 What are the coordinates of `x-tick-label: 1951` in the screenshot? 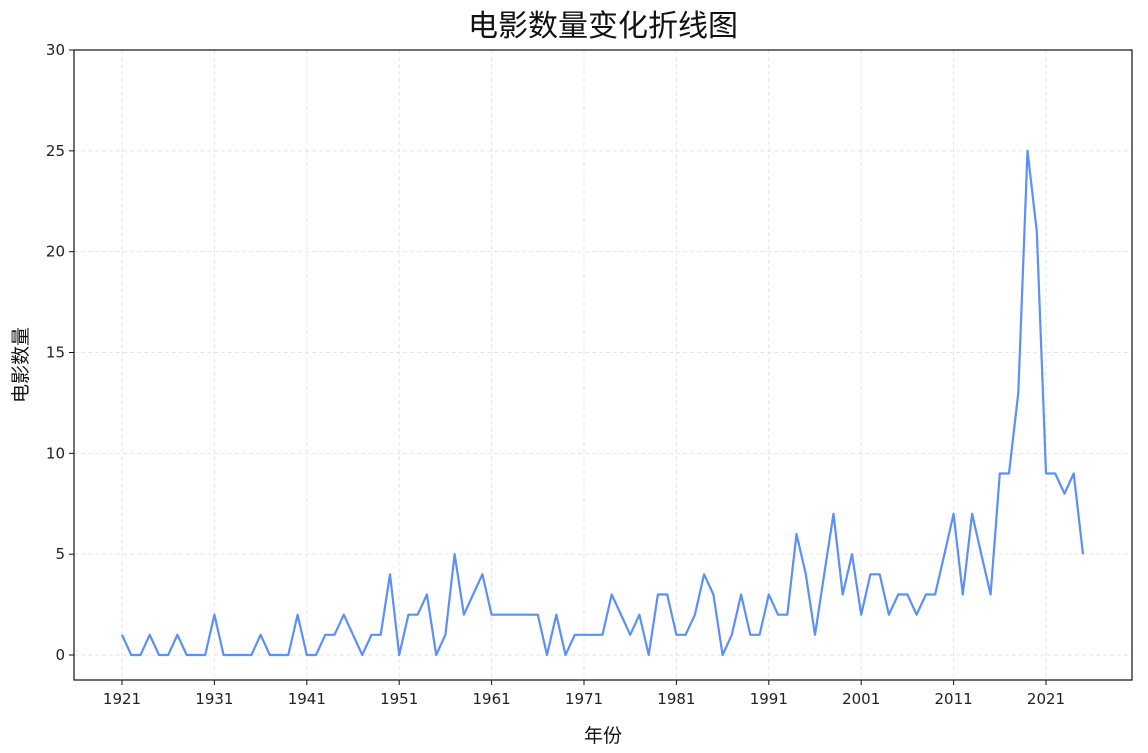 It's located at (399, 699).